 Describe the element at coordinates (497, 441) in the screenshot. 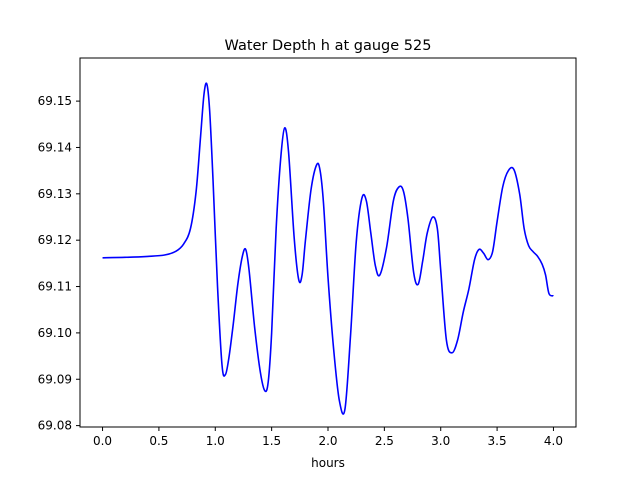

I see `x-tick-label: 3.5` at that location.